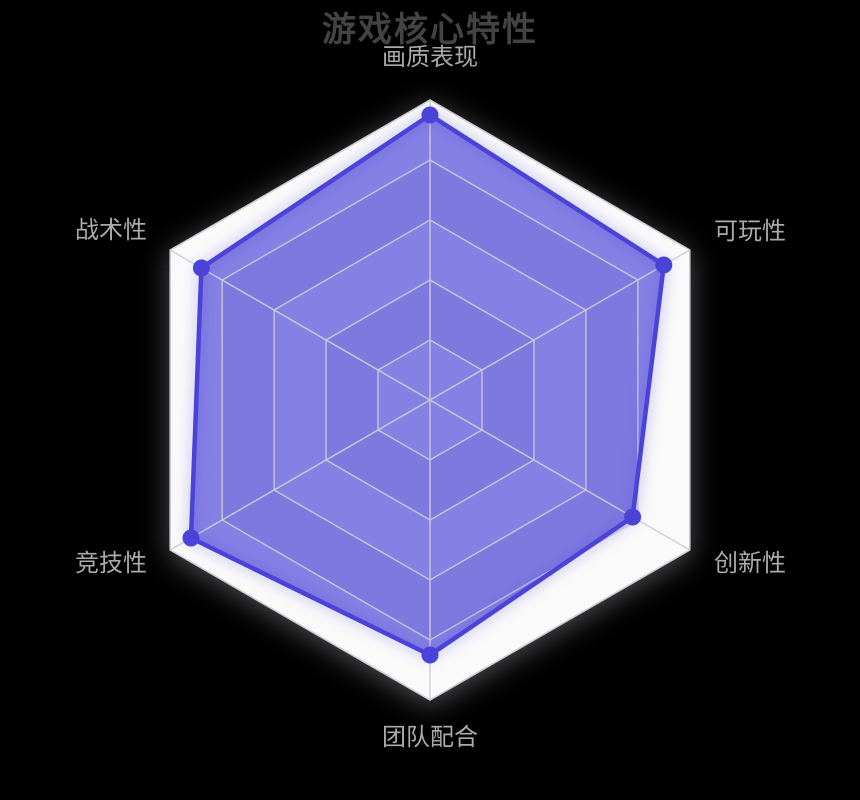  I want to click on axis-label-tactics: 战术性, so click(111, 230).